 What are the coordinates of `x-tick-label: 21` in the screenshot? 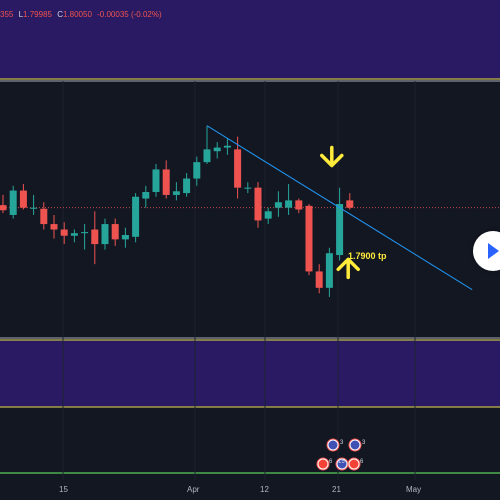 It's located at (336, 489).